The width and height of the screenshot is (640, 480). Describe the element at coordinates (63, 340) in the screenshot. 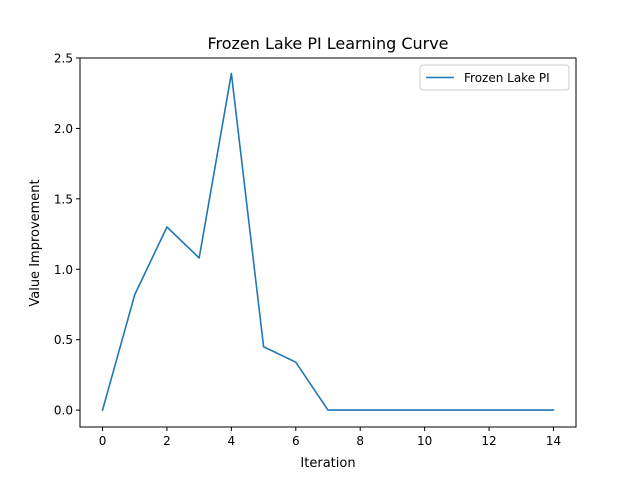

I see `y-tick-label: 0.5` at that location.